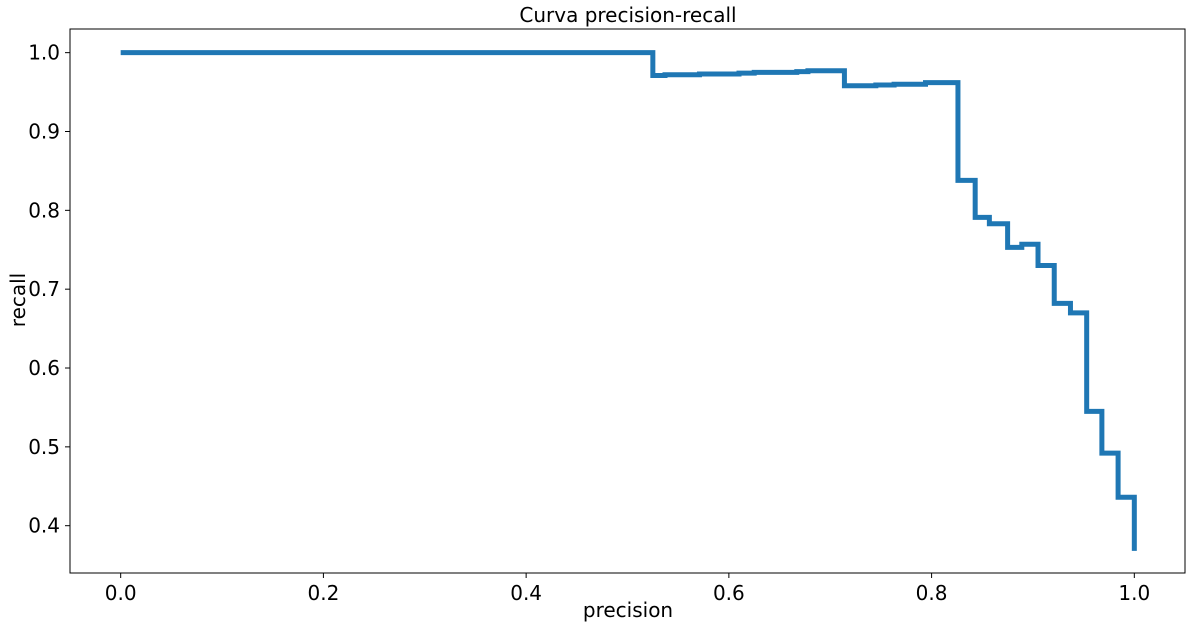  What do you see at coordinates (628, 610) in the screenshot?
I see `x-axis-label: precision` at bounding box center [628, 610].